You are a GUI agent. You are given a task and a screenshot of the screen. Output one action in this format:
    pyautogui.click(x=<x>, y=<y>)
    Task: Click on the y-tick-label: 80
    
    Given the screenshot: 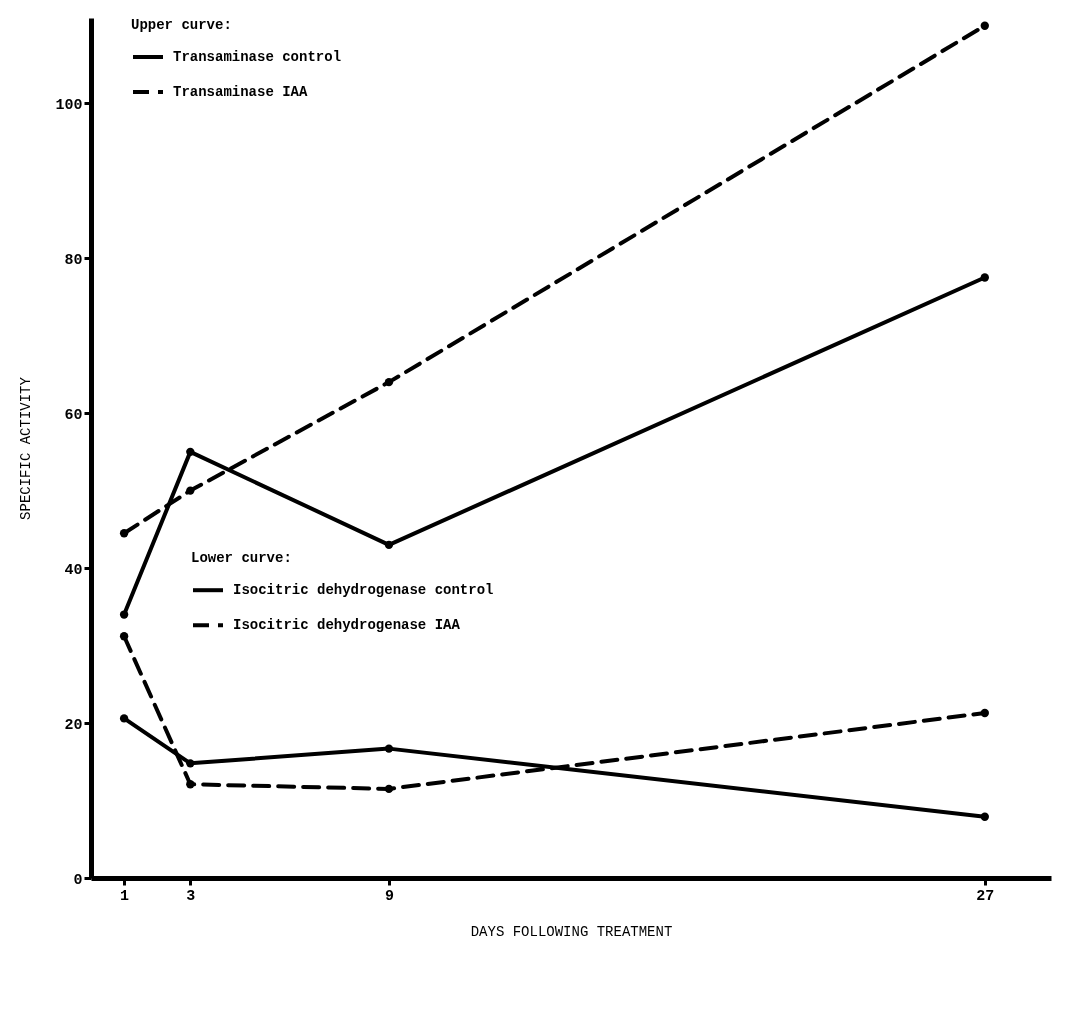 What is the action you would take?
    pyautogui.click(x=73, y=260)
    